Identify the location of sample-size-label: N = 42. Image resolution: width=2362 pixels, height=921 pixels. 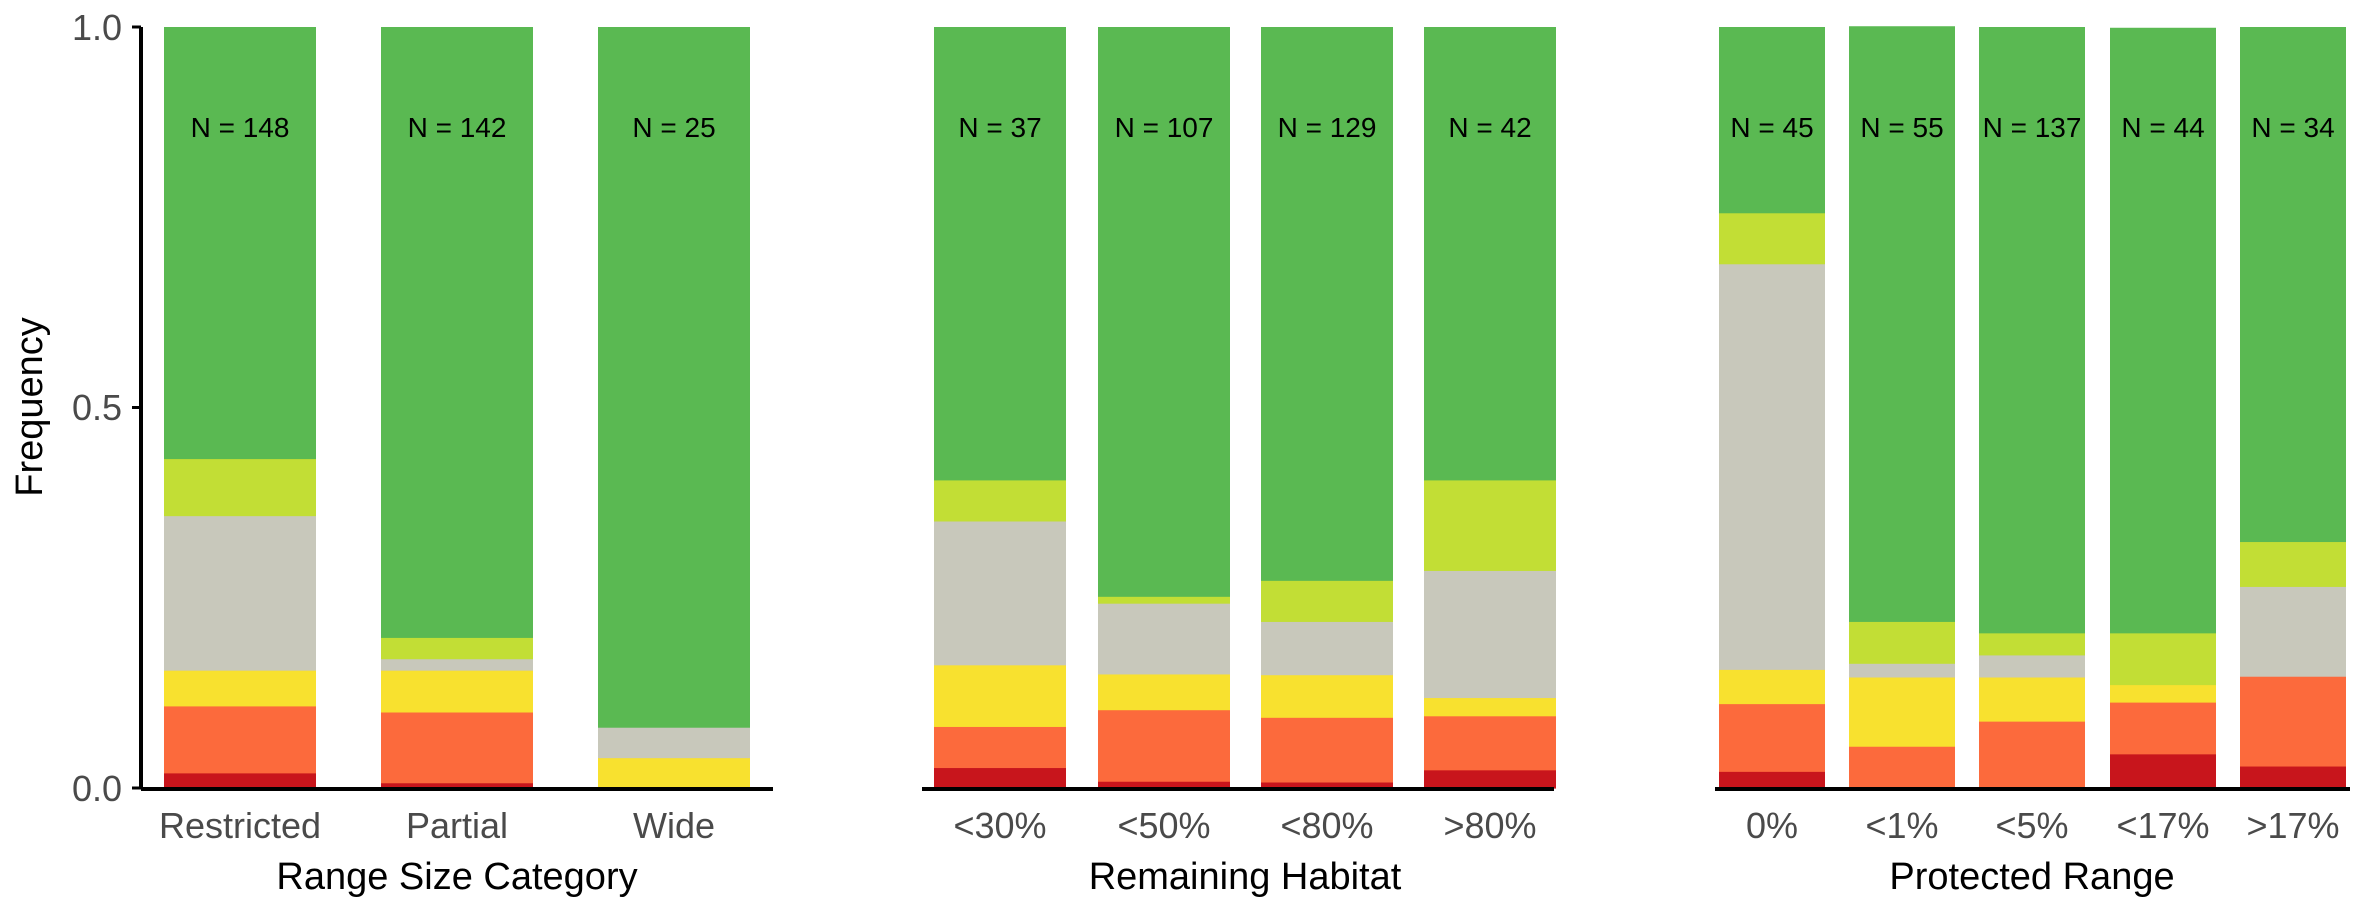
(1489, 127).